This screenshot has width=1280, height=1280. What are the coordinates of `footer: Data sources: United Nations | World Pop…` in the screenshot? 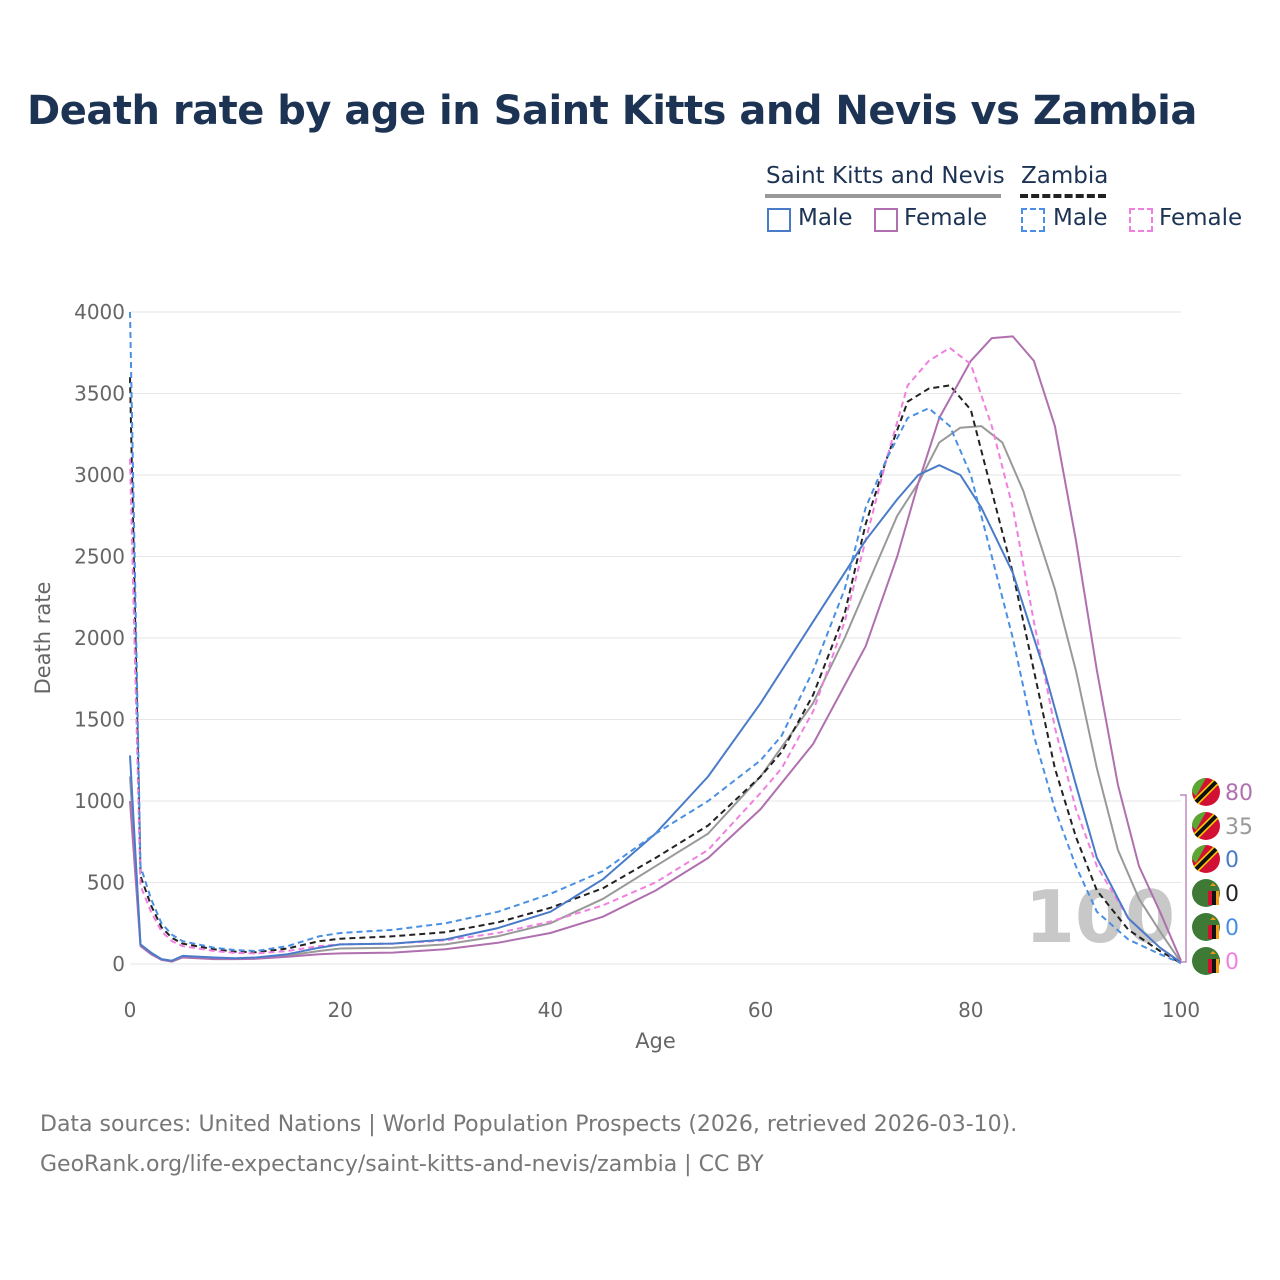 It's located at (528, 1145).